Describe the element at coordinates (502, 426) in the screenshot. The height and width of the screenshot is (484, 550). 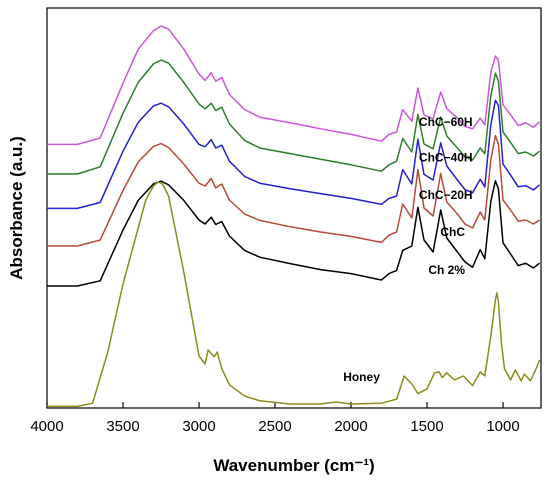
I see `x-tick-label: 1000` at that location.